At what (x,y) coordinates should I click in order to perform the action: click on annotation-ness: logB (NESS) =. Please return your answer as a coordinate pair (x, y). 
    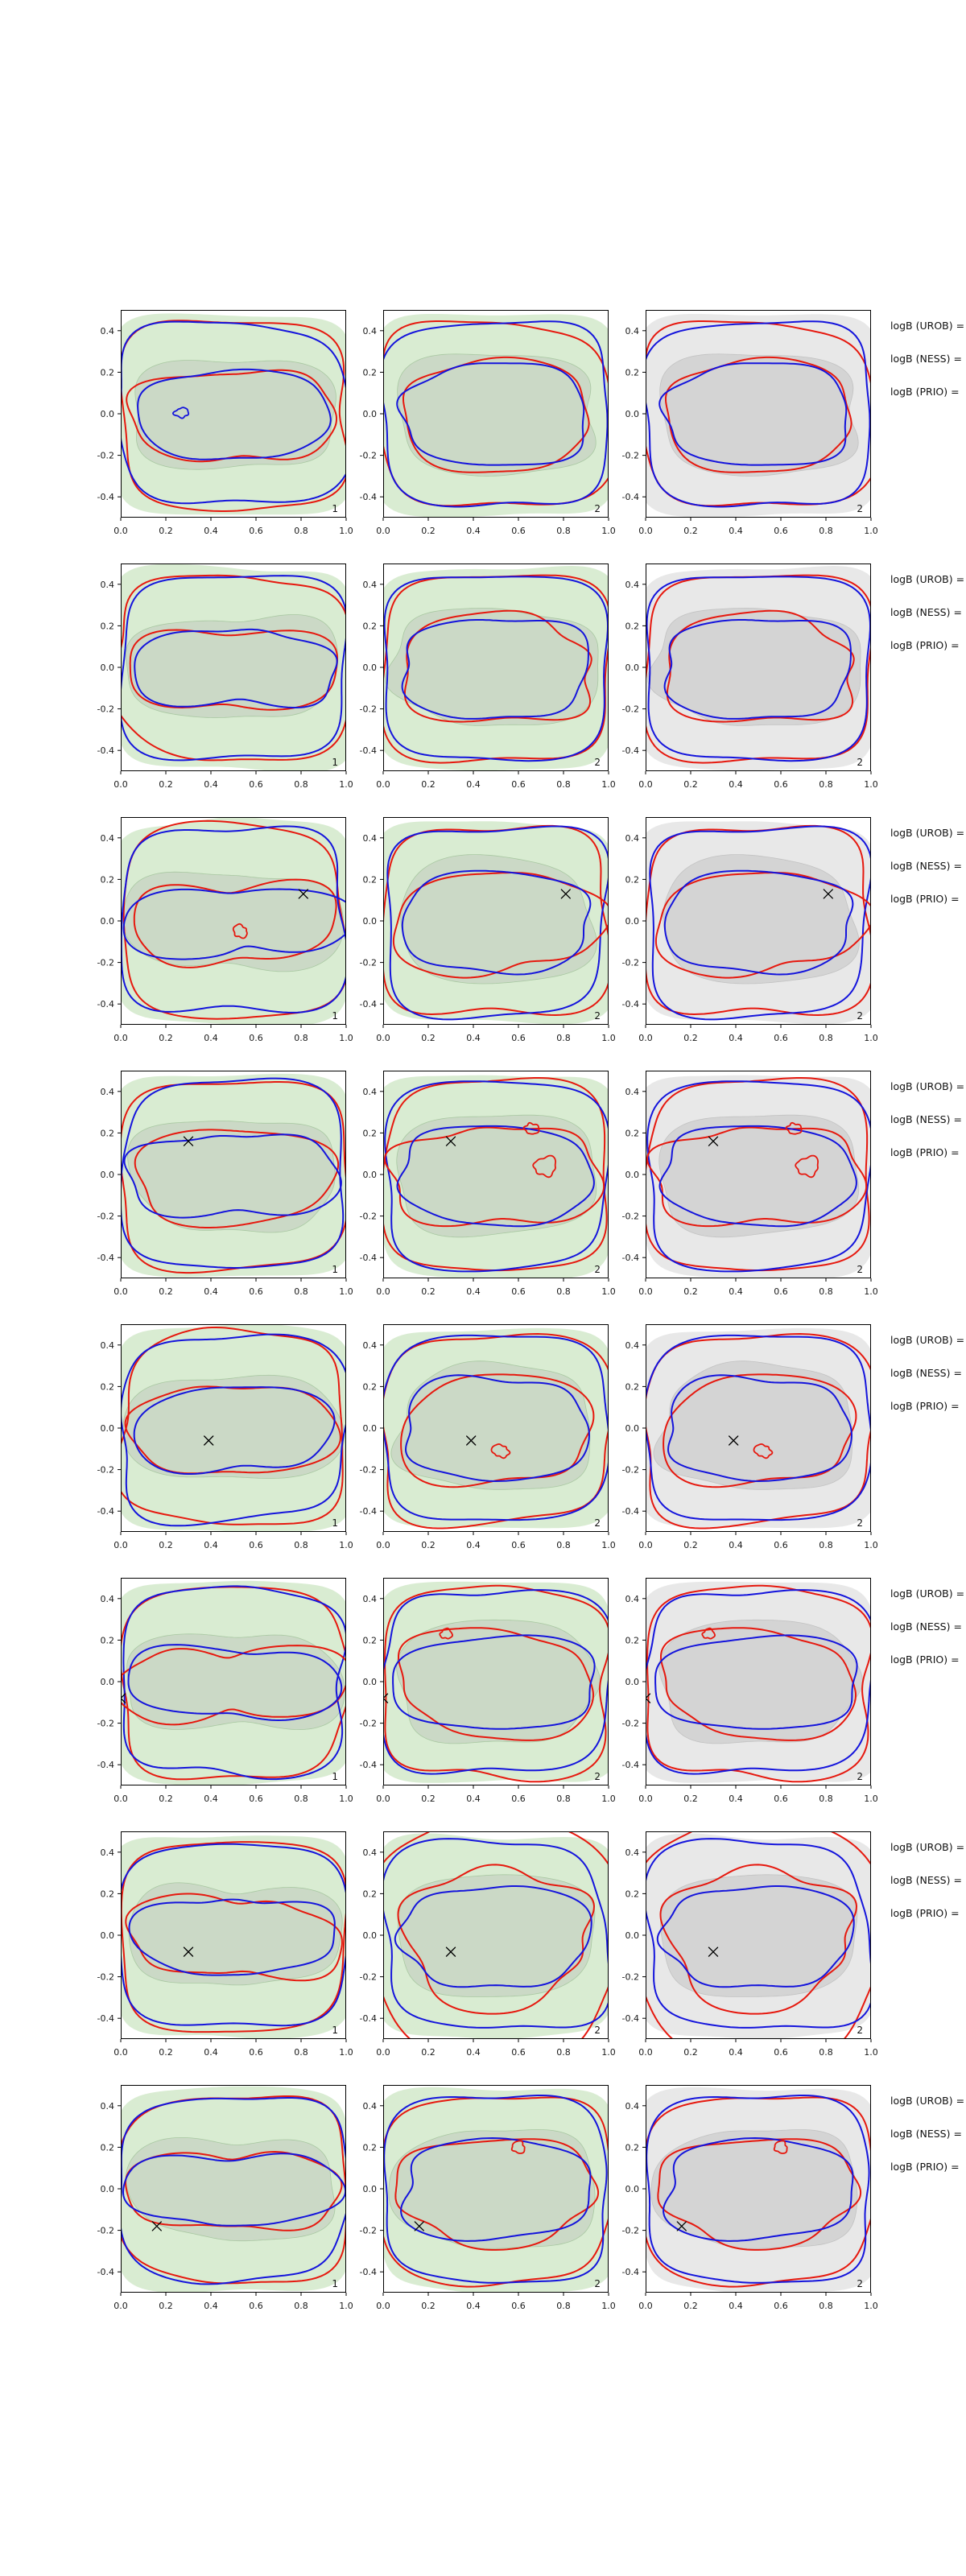
    Looking at the image, I should click on (926, 1626).